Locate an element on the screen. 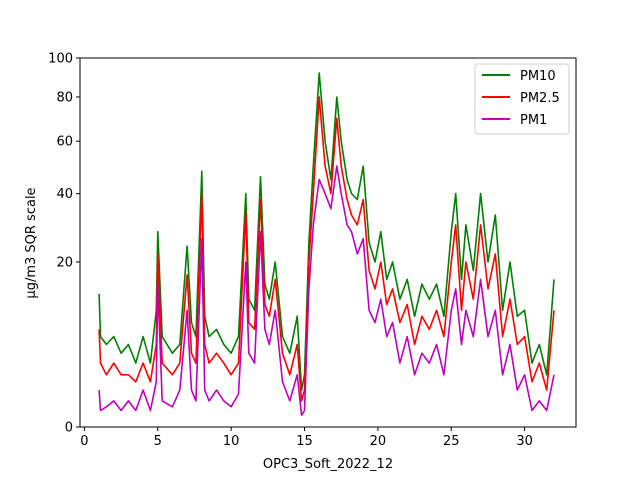 The width and height of the screenshot is (640, 480). legend-label: PM10 is located at coordinates (538, 76).